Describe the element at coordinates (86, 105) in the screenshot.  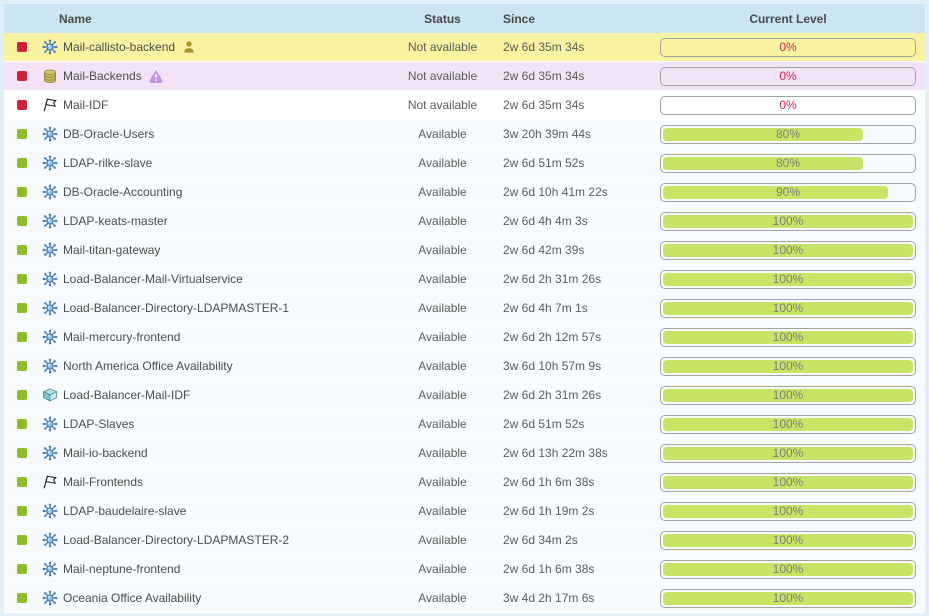
I see `service-name-link: Mail-IDF` at that location.